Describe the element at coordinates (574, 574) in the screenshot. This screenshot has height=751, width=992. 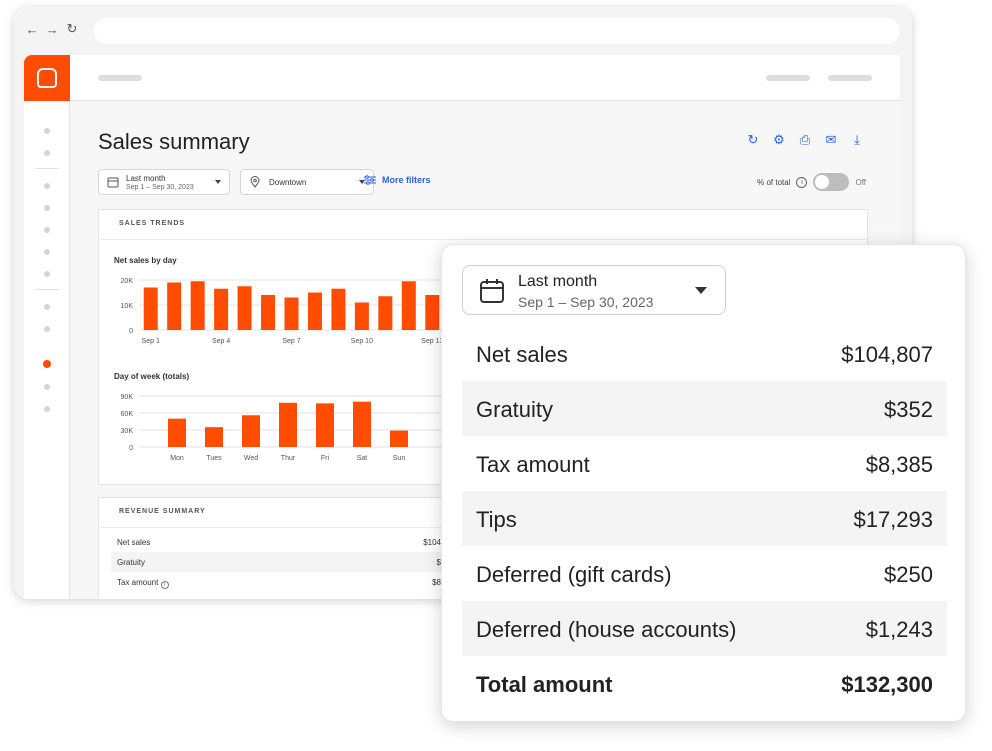
I see `summary-row-label: Deferred (gift cards)` at that location.